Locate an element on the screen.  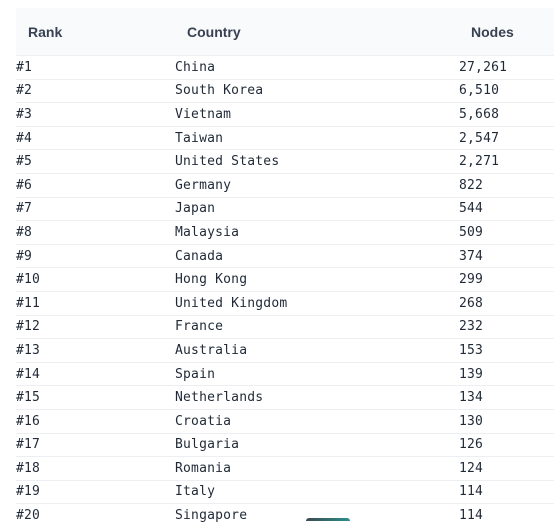
country-cell: Germany is located at coordinates (203, 185).